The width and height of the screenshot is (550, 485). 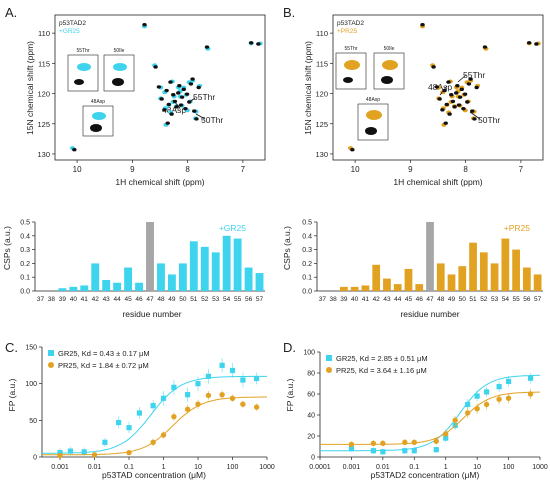 I want to click on x-tick-label: 37, so click(x=41, y=299).